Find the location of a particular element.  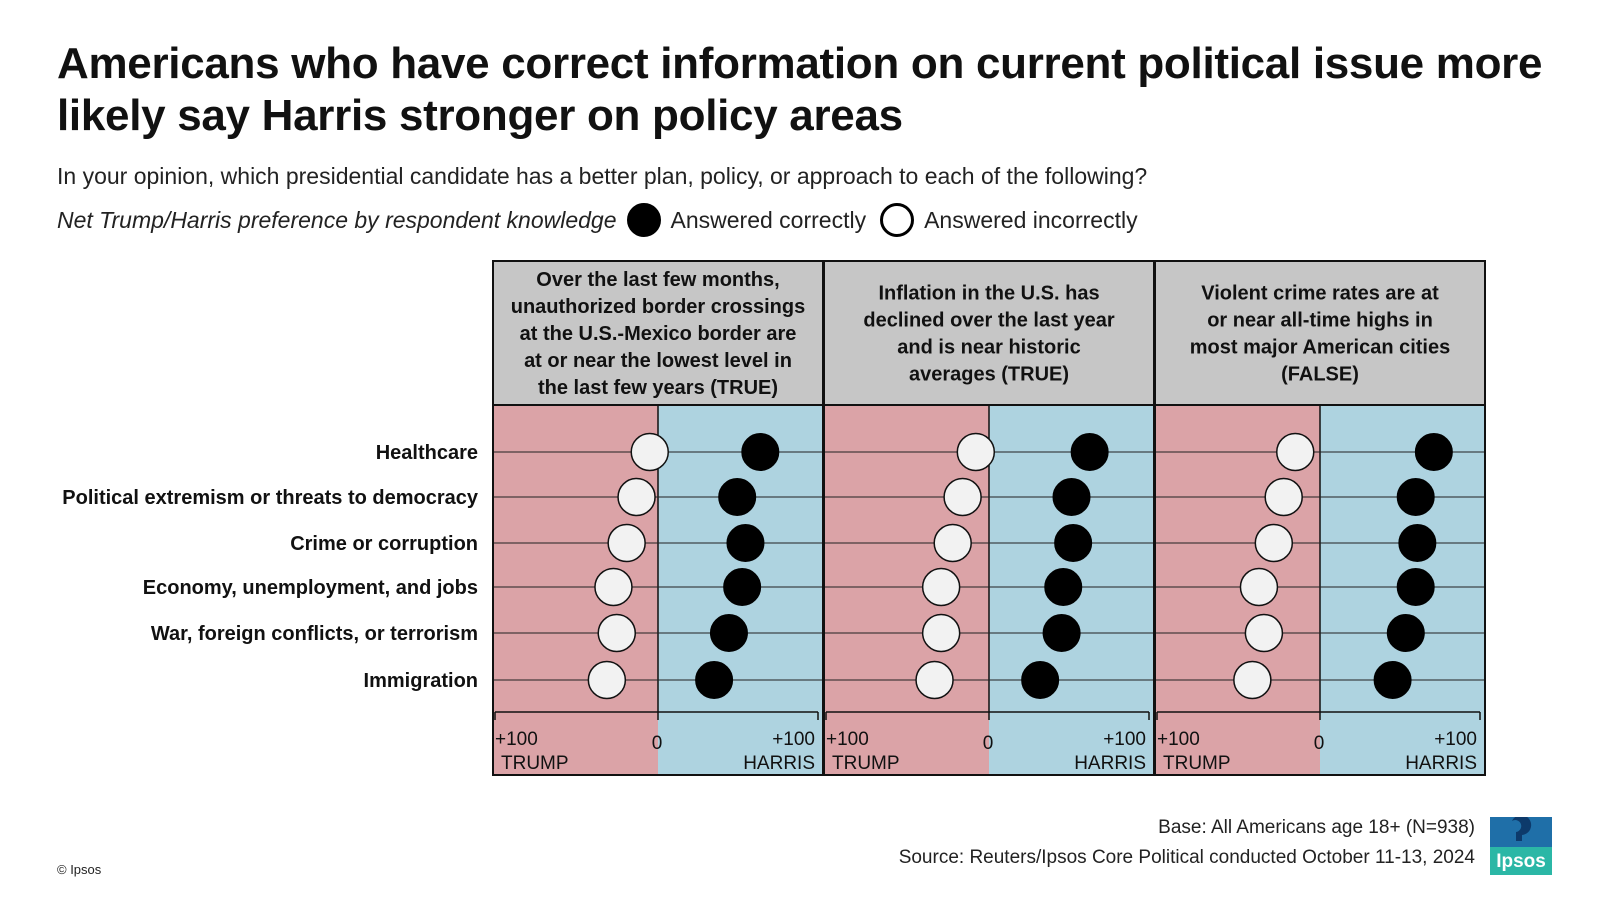

panel-header-line: at the U.S.-Mexico border are is located at coordinates (658, 334).